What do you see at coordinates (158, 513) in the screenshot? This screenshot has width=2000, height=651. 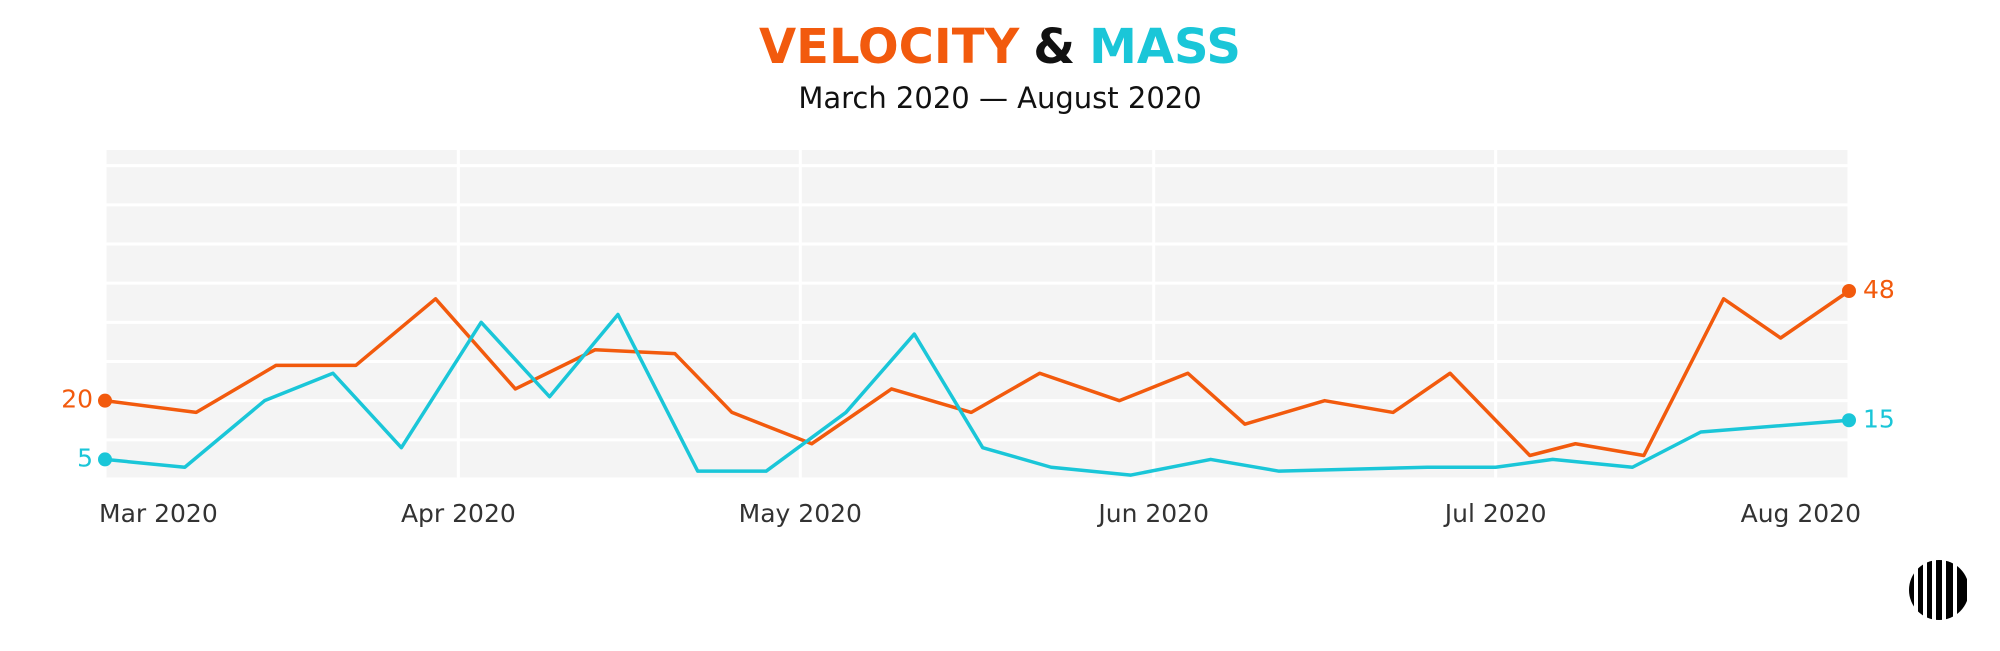 I see `x-tick-label: Mar 2020` at bounding box center [158, 513].